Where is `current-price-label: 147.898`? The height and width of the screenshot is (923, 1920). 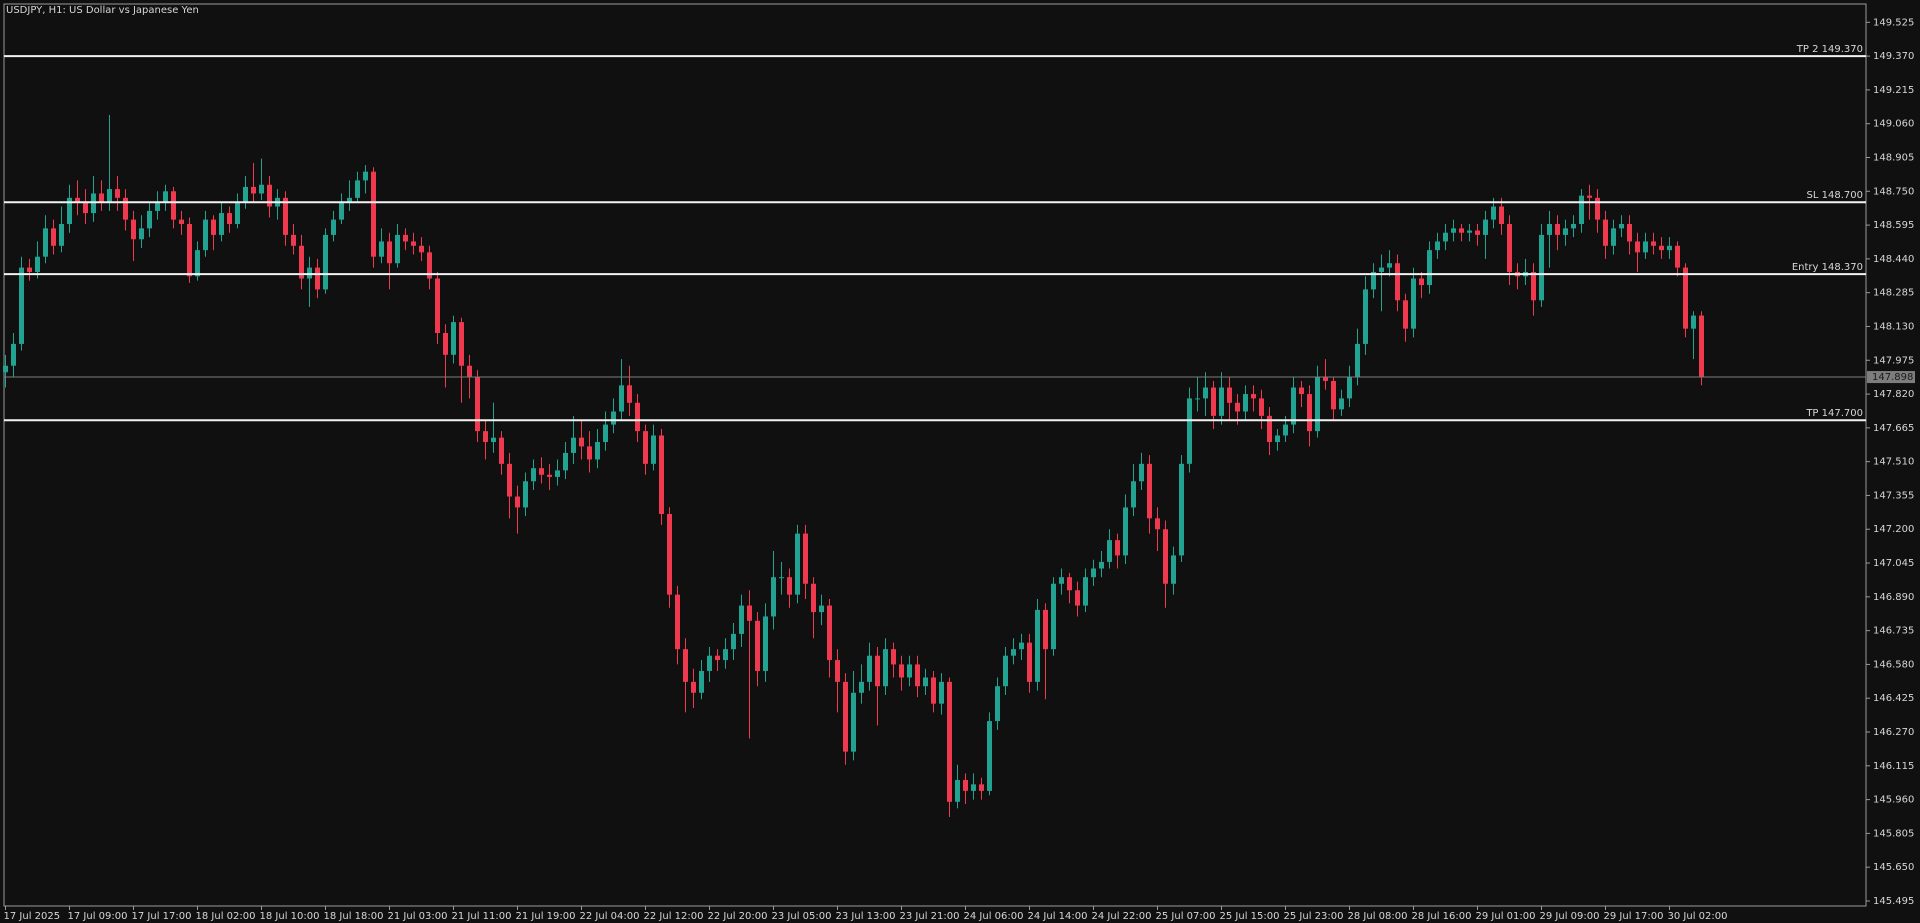
current-price-label: 147.898 is located at coordinates (1892, 377).